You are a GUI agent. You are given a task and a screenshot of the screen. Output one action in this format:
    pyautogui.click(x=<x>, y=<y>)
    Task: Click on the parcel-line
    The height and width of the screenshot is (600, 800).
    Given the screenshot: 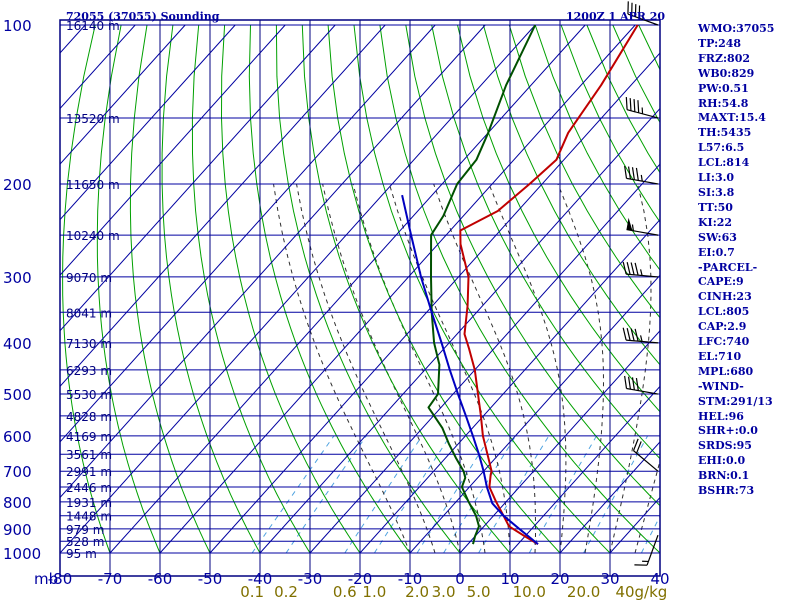 What is the action you would take?
    pyautogui.click(x=470, y=369)
    